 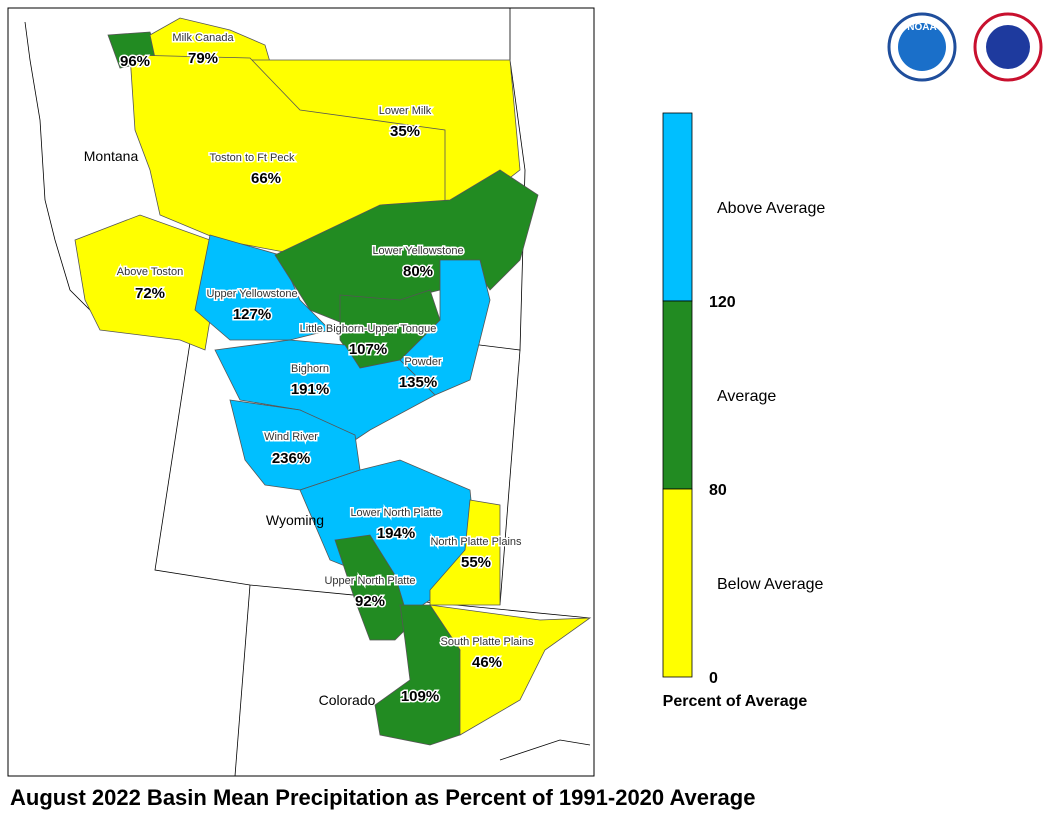 What do you see at coordinates (251, 294) in the screenshot?
I see `basin-name: Upper Yellowstone` at bounding box center [251, 294].